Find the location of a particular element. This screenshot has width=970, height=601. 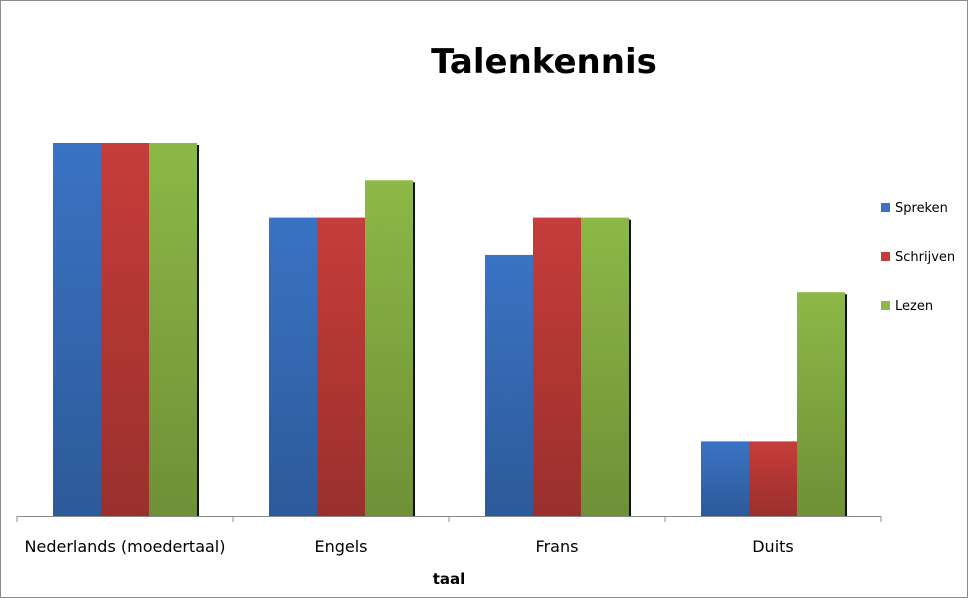

chart-title: Talenkennis is located at coordinates (544, 62).